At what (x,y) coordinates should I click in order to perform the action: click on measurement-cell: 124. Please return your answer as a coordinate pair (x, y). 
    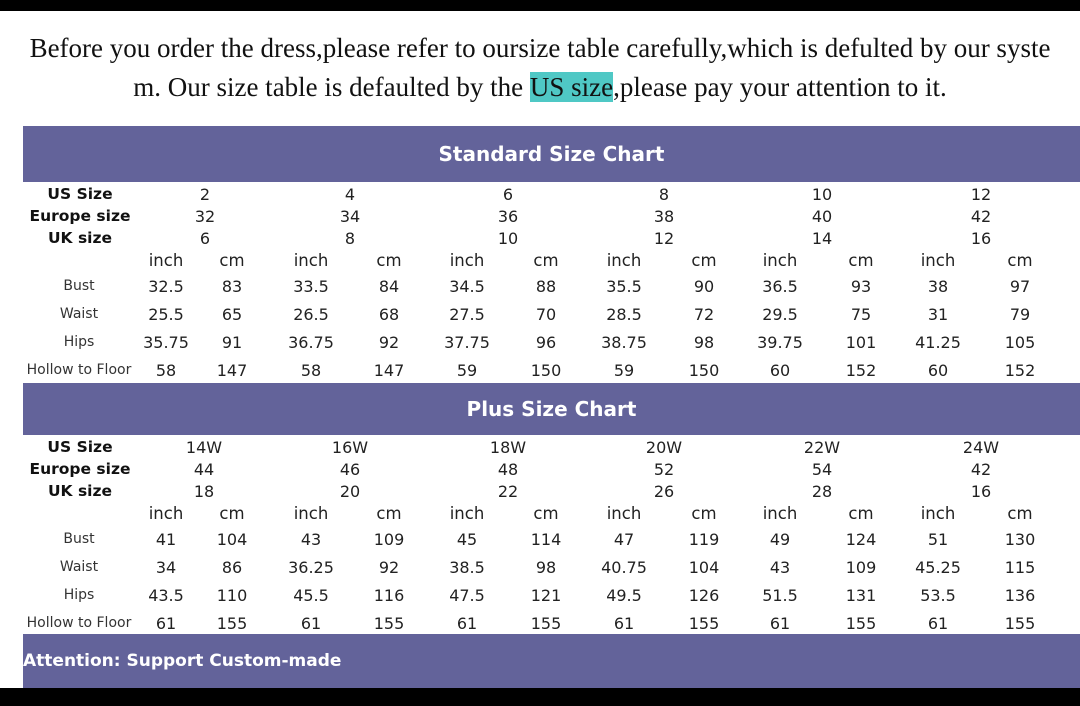
    Looking at the image, I should click on (861, 539).